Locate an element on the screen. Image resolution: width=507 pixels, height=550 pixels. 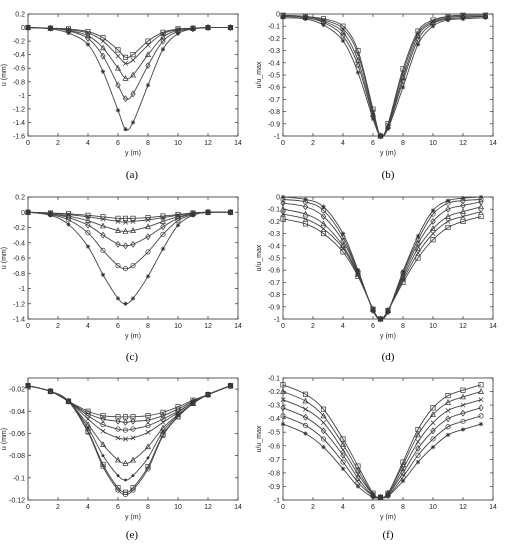
y-tick-label: -0.5 is located at coordinates (274, 433).